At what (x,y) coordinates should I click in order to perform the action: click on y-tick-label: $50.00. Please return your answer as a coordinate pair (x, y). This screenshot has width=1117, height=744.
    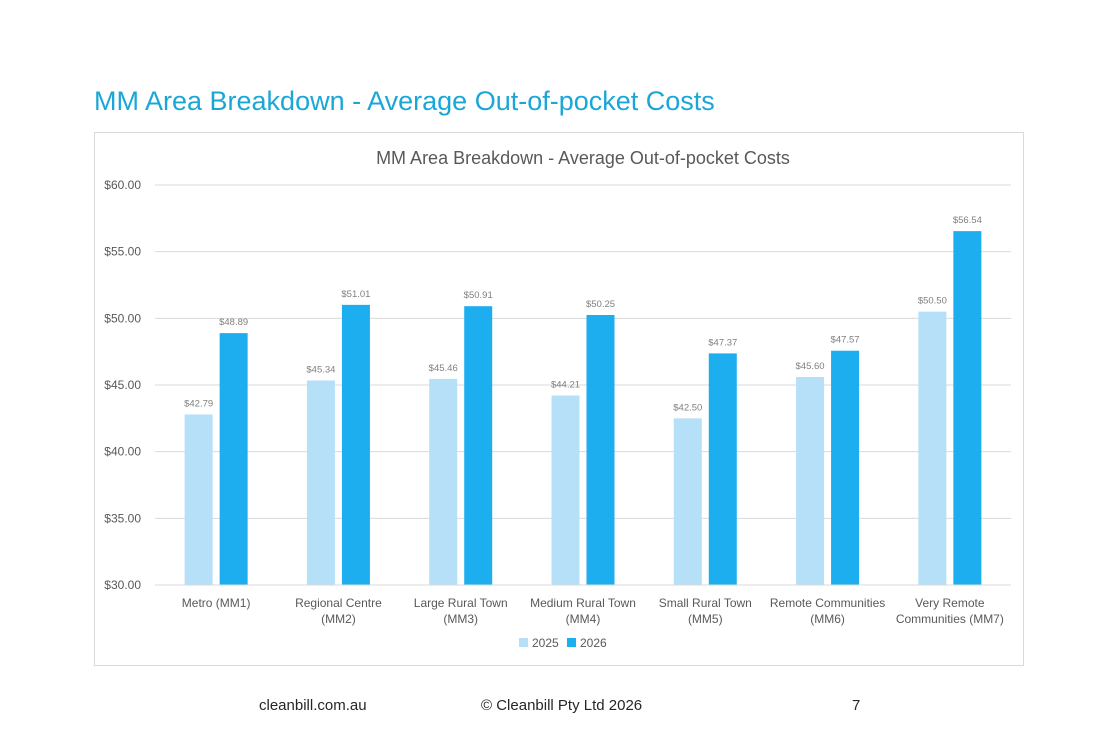
    Looking at the image, I should click on (122, 318).